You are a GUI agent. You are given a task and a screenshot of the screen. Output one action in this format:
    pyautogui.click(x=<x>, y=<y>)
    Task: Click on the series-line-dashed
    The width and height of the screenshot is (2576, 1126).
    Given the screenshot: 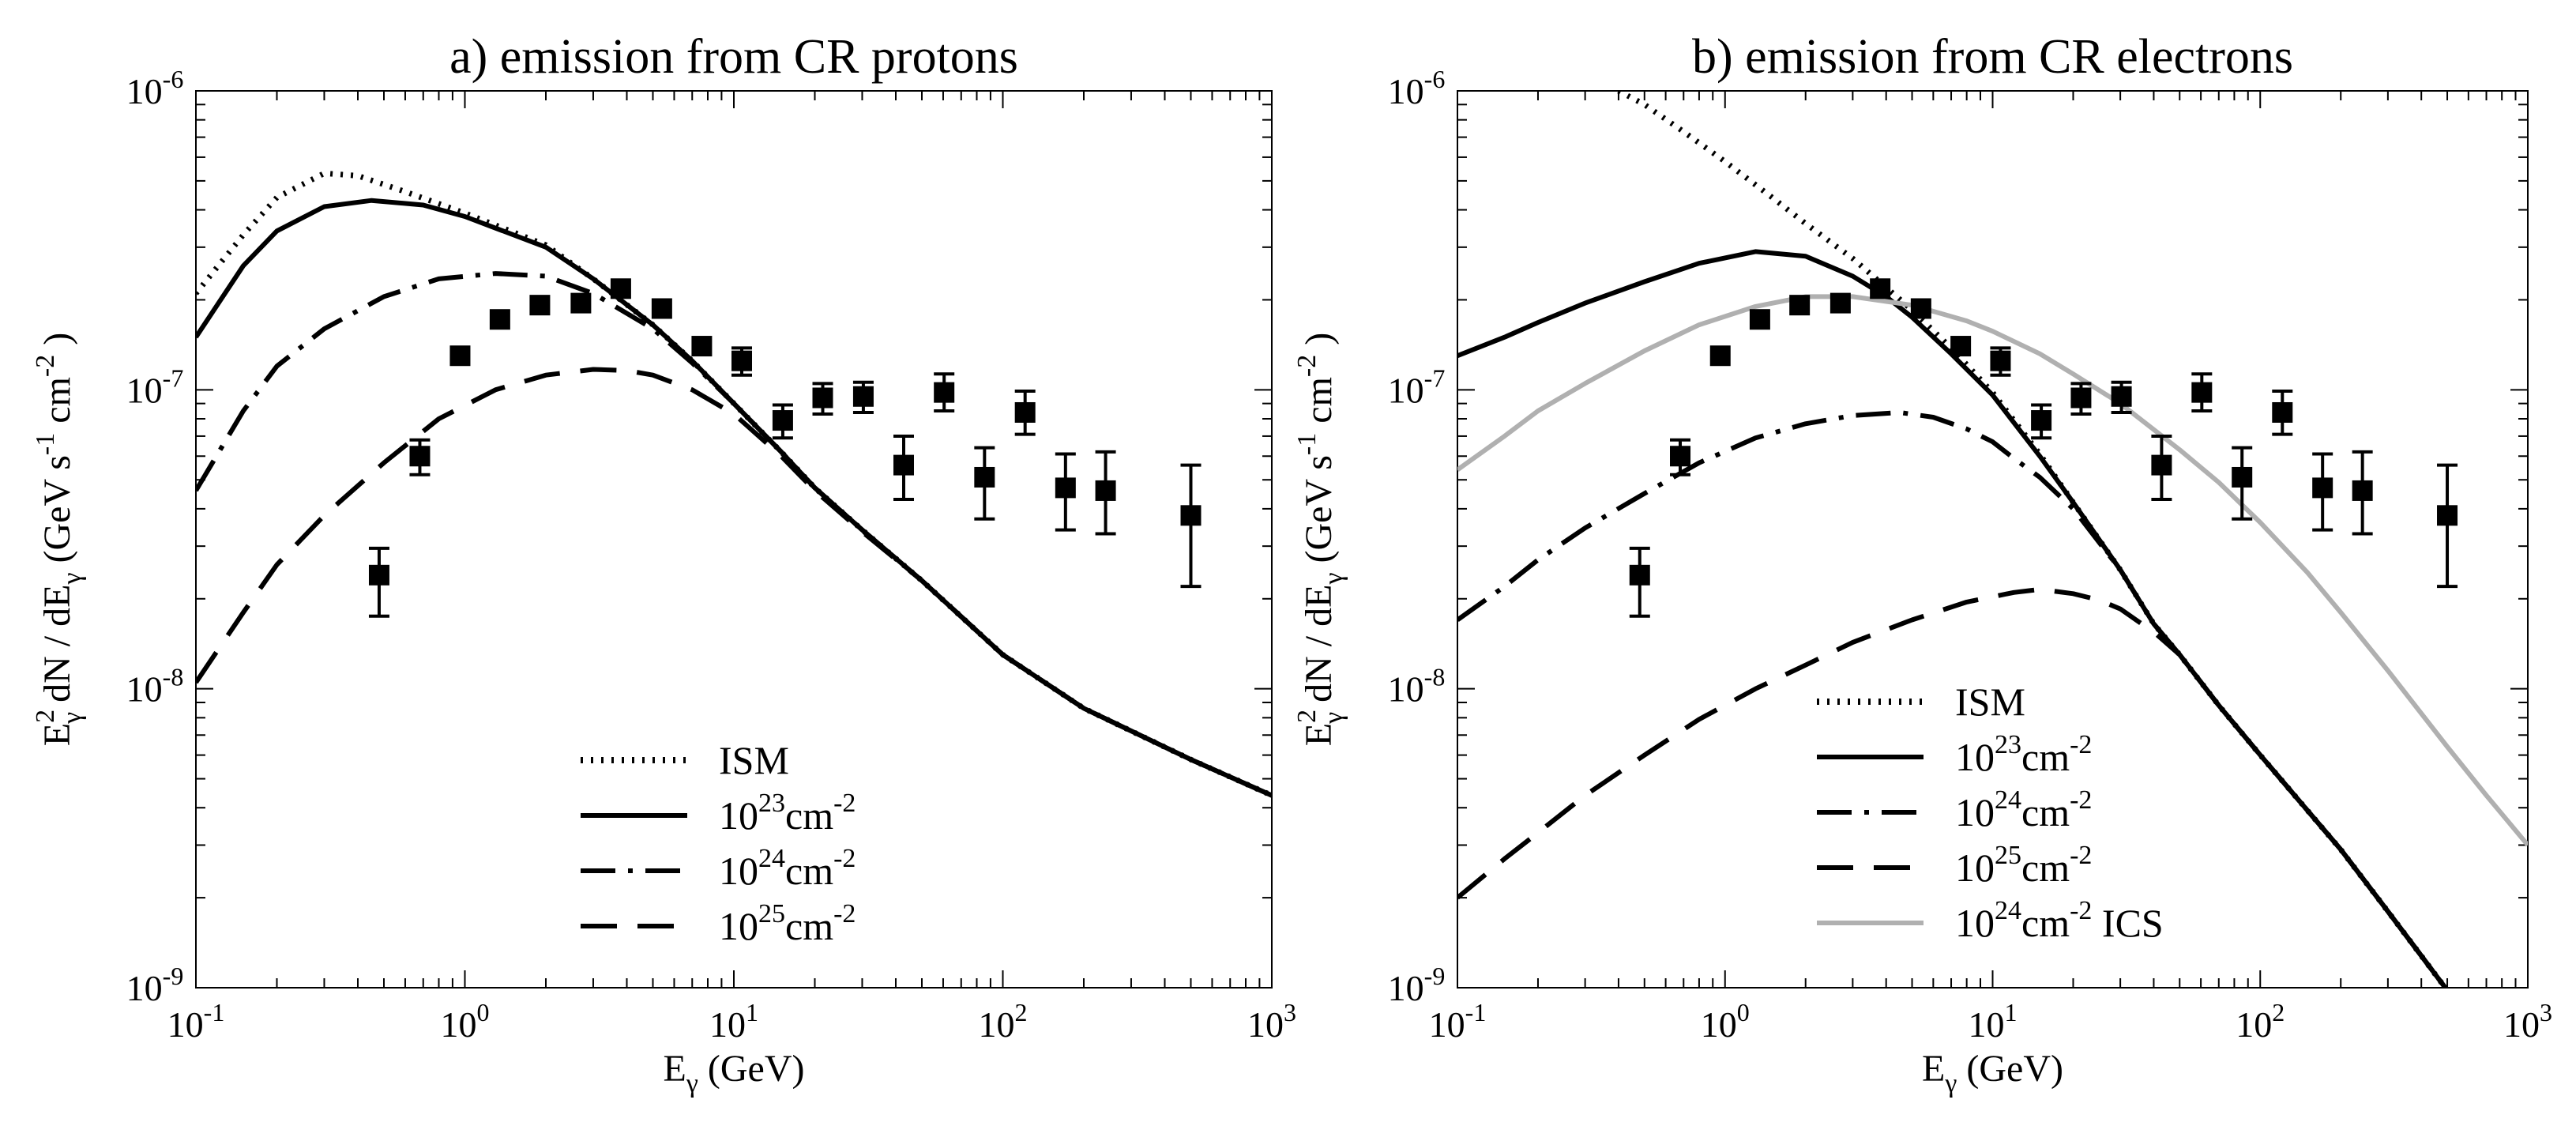 What is the action you would take?
    pyautogui.click(x=1953, y=787)
    